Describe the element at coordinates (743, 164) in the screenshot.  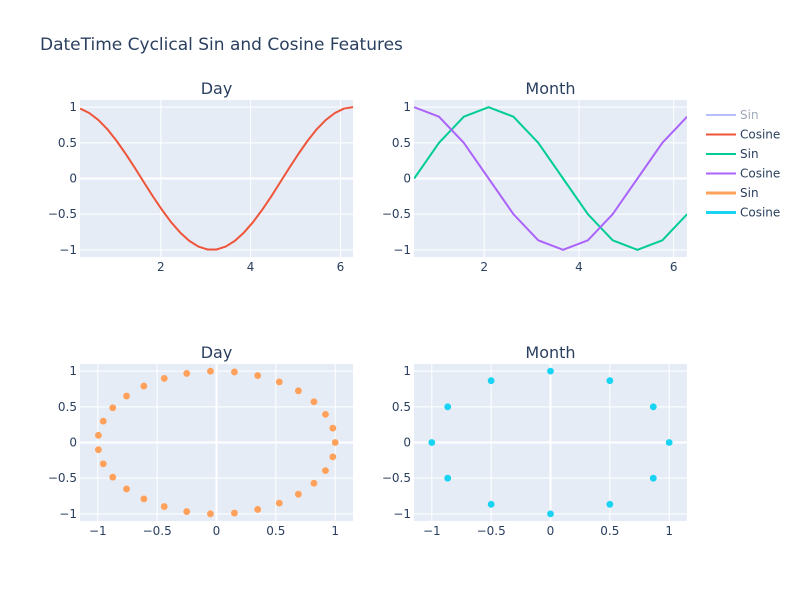
I see `legend: Sin Cosine Sin Cosine Sin Cosine` at that location.